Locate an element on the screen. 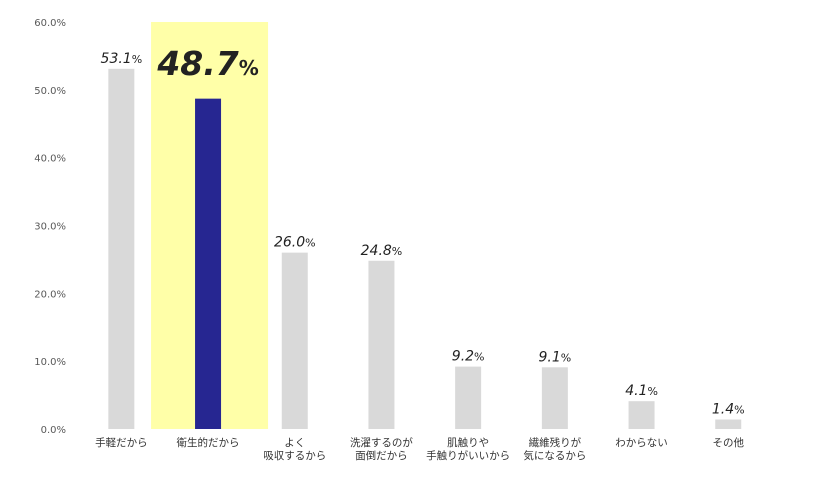 This screenshot has width=840, height=484. y-tick-label: 20.0% is located at coordinates (50, 294).